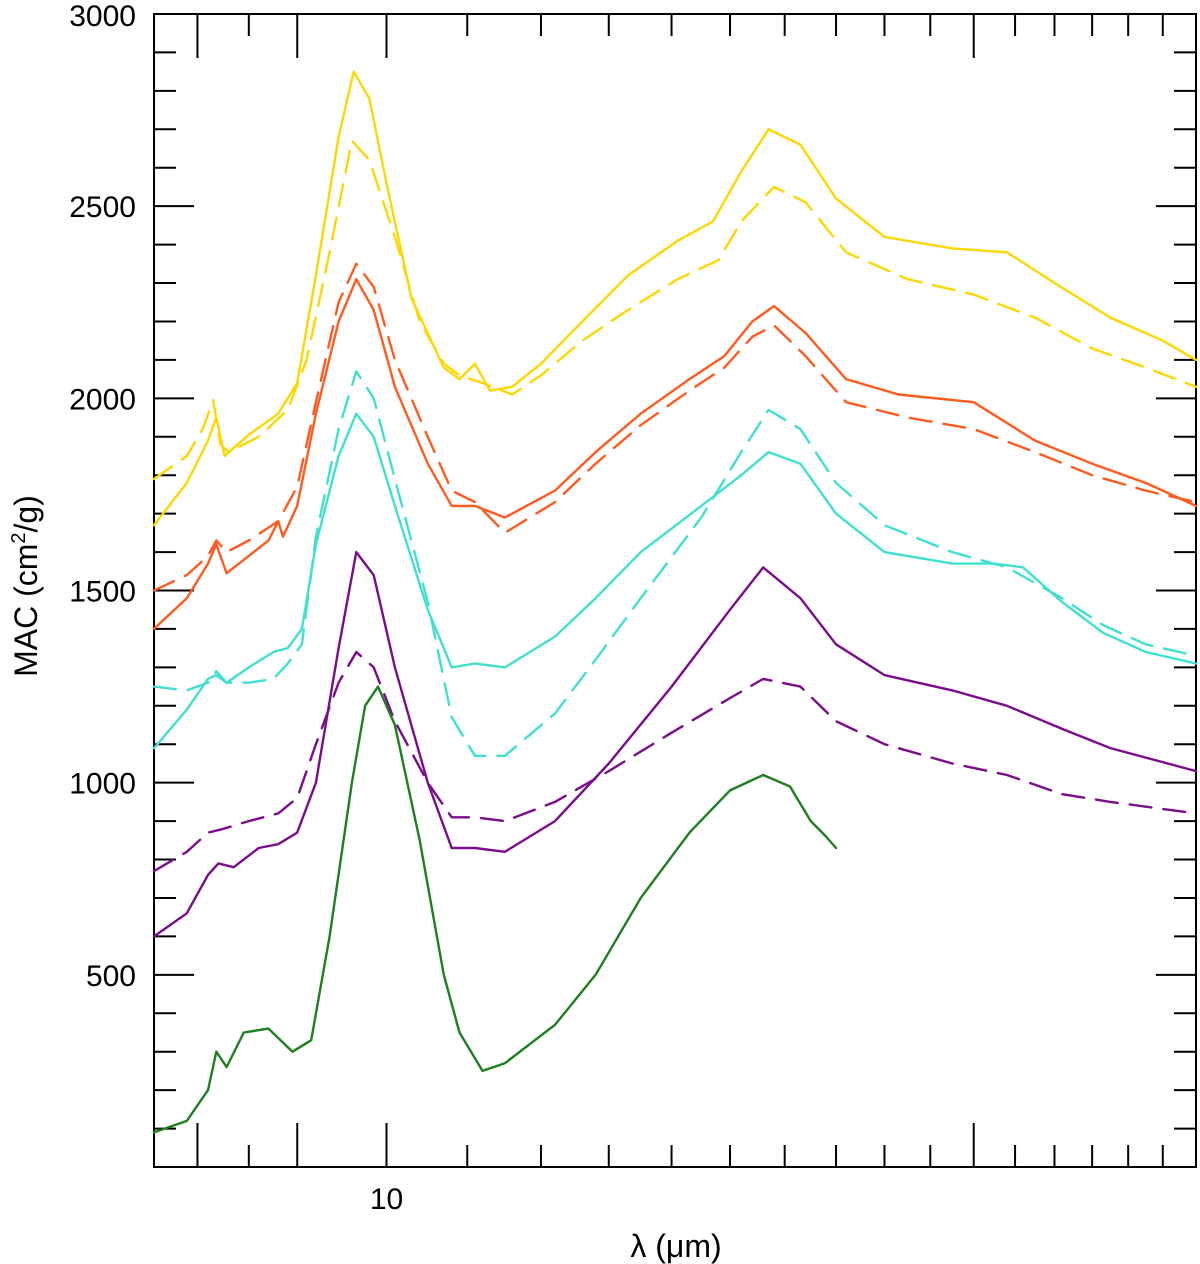 The height and width of the screenshot is (1264, 1200). What do you see at coordinates (102, 592) in the screenshot?
I see `y-tick-label: 1500` at bounding box center [102, 592].